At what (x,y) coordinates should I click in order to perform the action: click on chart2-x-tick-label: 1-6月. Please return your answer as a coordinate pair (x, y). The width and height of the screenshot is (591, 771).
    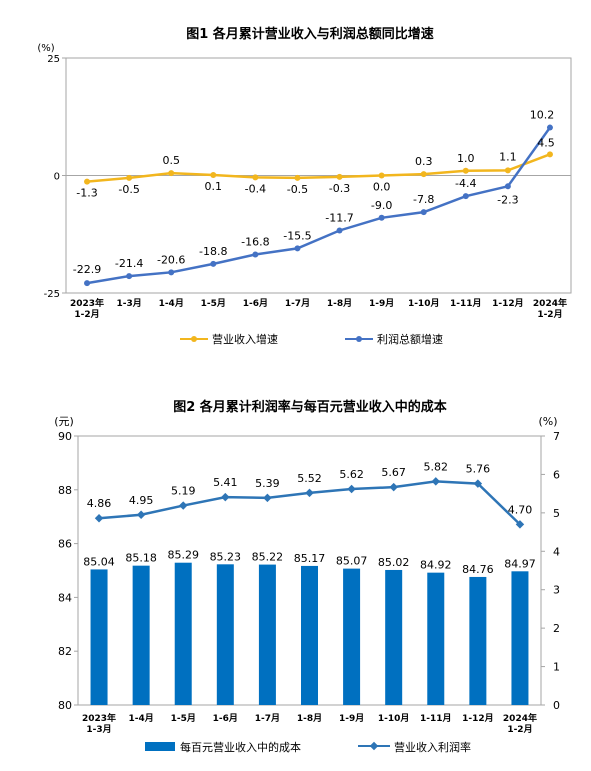
    Looking at the image, I should click on (225, 718).